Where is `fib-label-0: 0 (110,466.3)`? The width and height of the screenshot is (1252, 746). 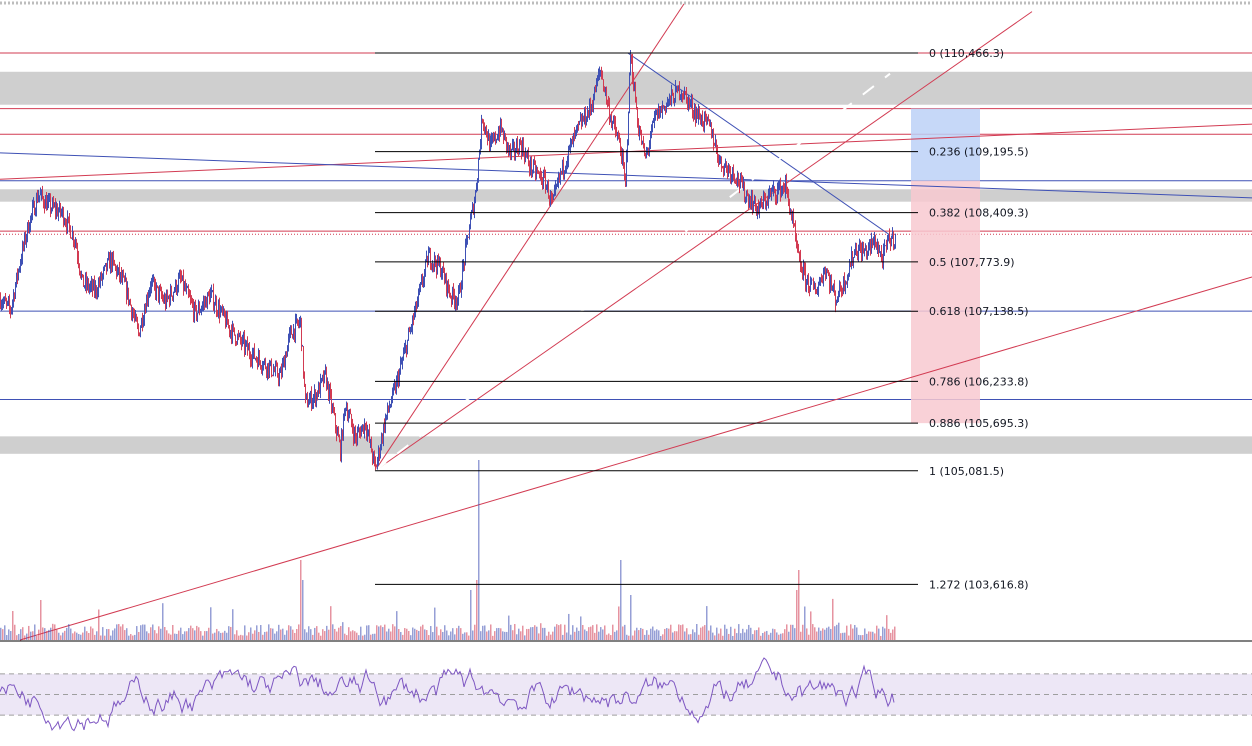
fib-label-0: 0 (110,466.3) is located at coordinates (966, 53).